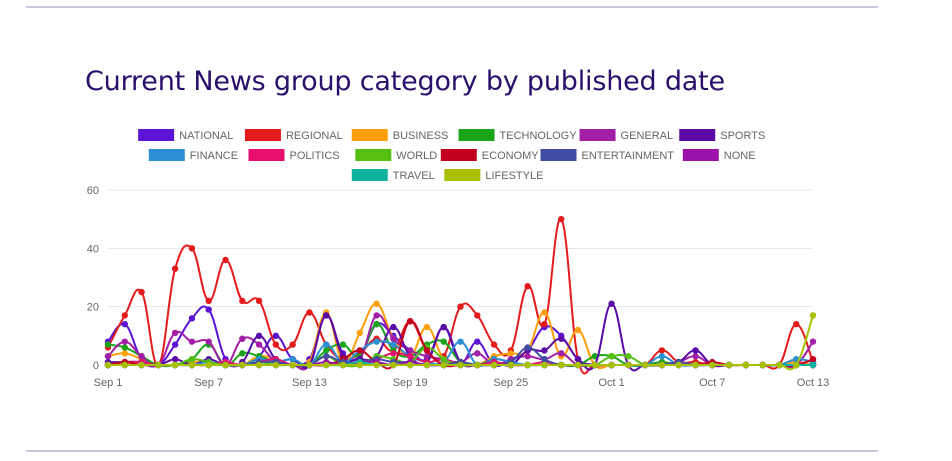 This screenshot has height=461, width=952. What do you see at coordinates (539, 136) in the screenshot?
I see `legend-label-technology: TECHNOLOGY` at bounding box center [539, 136].